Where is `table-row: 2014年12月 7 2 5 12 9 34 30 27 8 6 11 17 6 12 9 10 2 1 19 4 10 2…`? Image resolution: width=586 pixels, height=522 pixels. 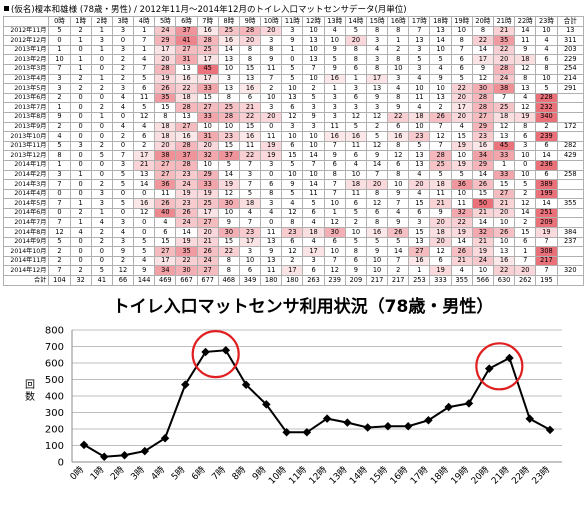 table-row: 2014年12月 7 2 5 12 9 34 30 27 8 6 11 17 6 12 9 10 2 1 19 4 10 2… is located at coordinates (293, 271).